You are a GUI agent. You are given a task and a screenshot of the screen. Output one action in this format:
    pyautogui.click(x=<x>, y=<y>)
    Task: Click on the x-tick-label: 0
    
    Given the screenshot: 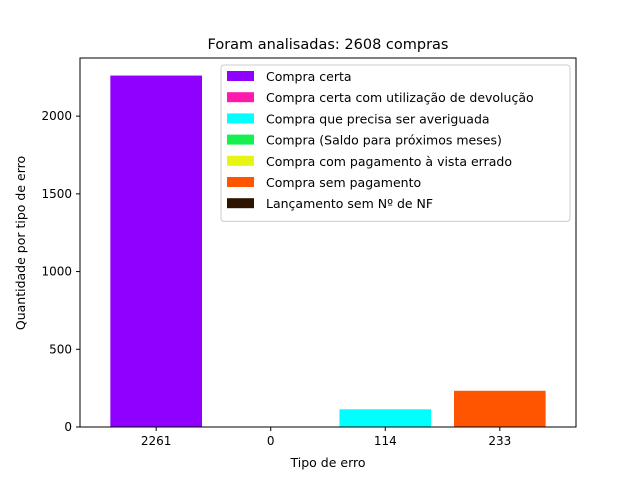 What is the action you would take?
    pyautogui.click(x=271, y=441)
    